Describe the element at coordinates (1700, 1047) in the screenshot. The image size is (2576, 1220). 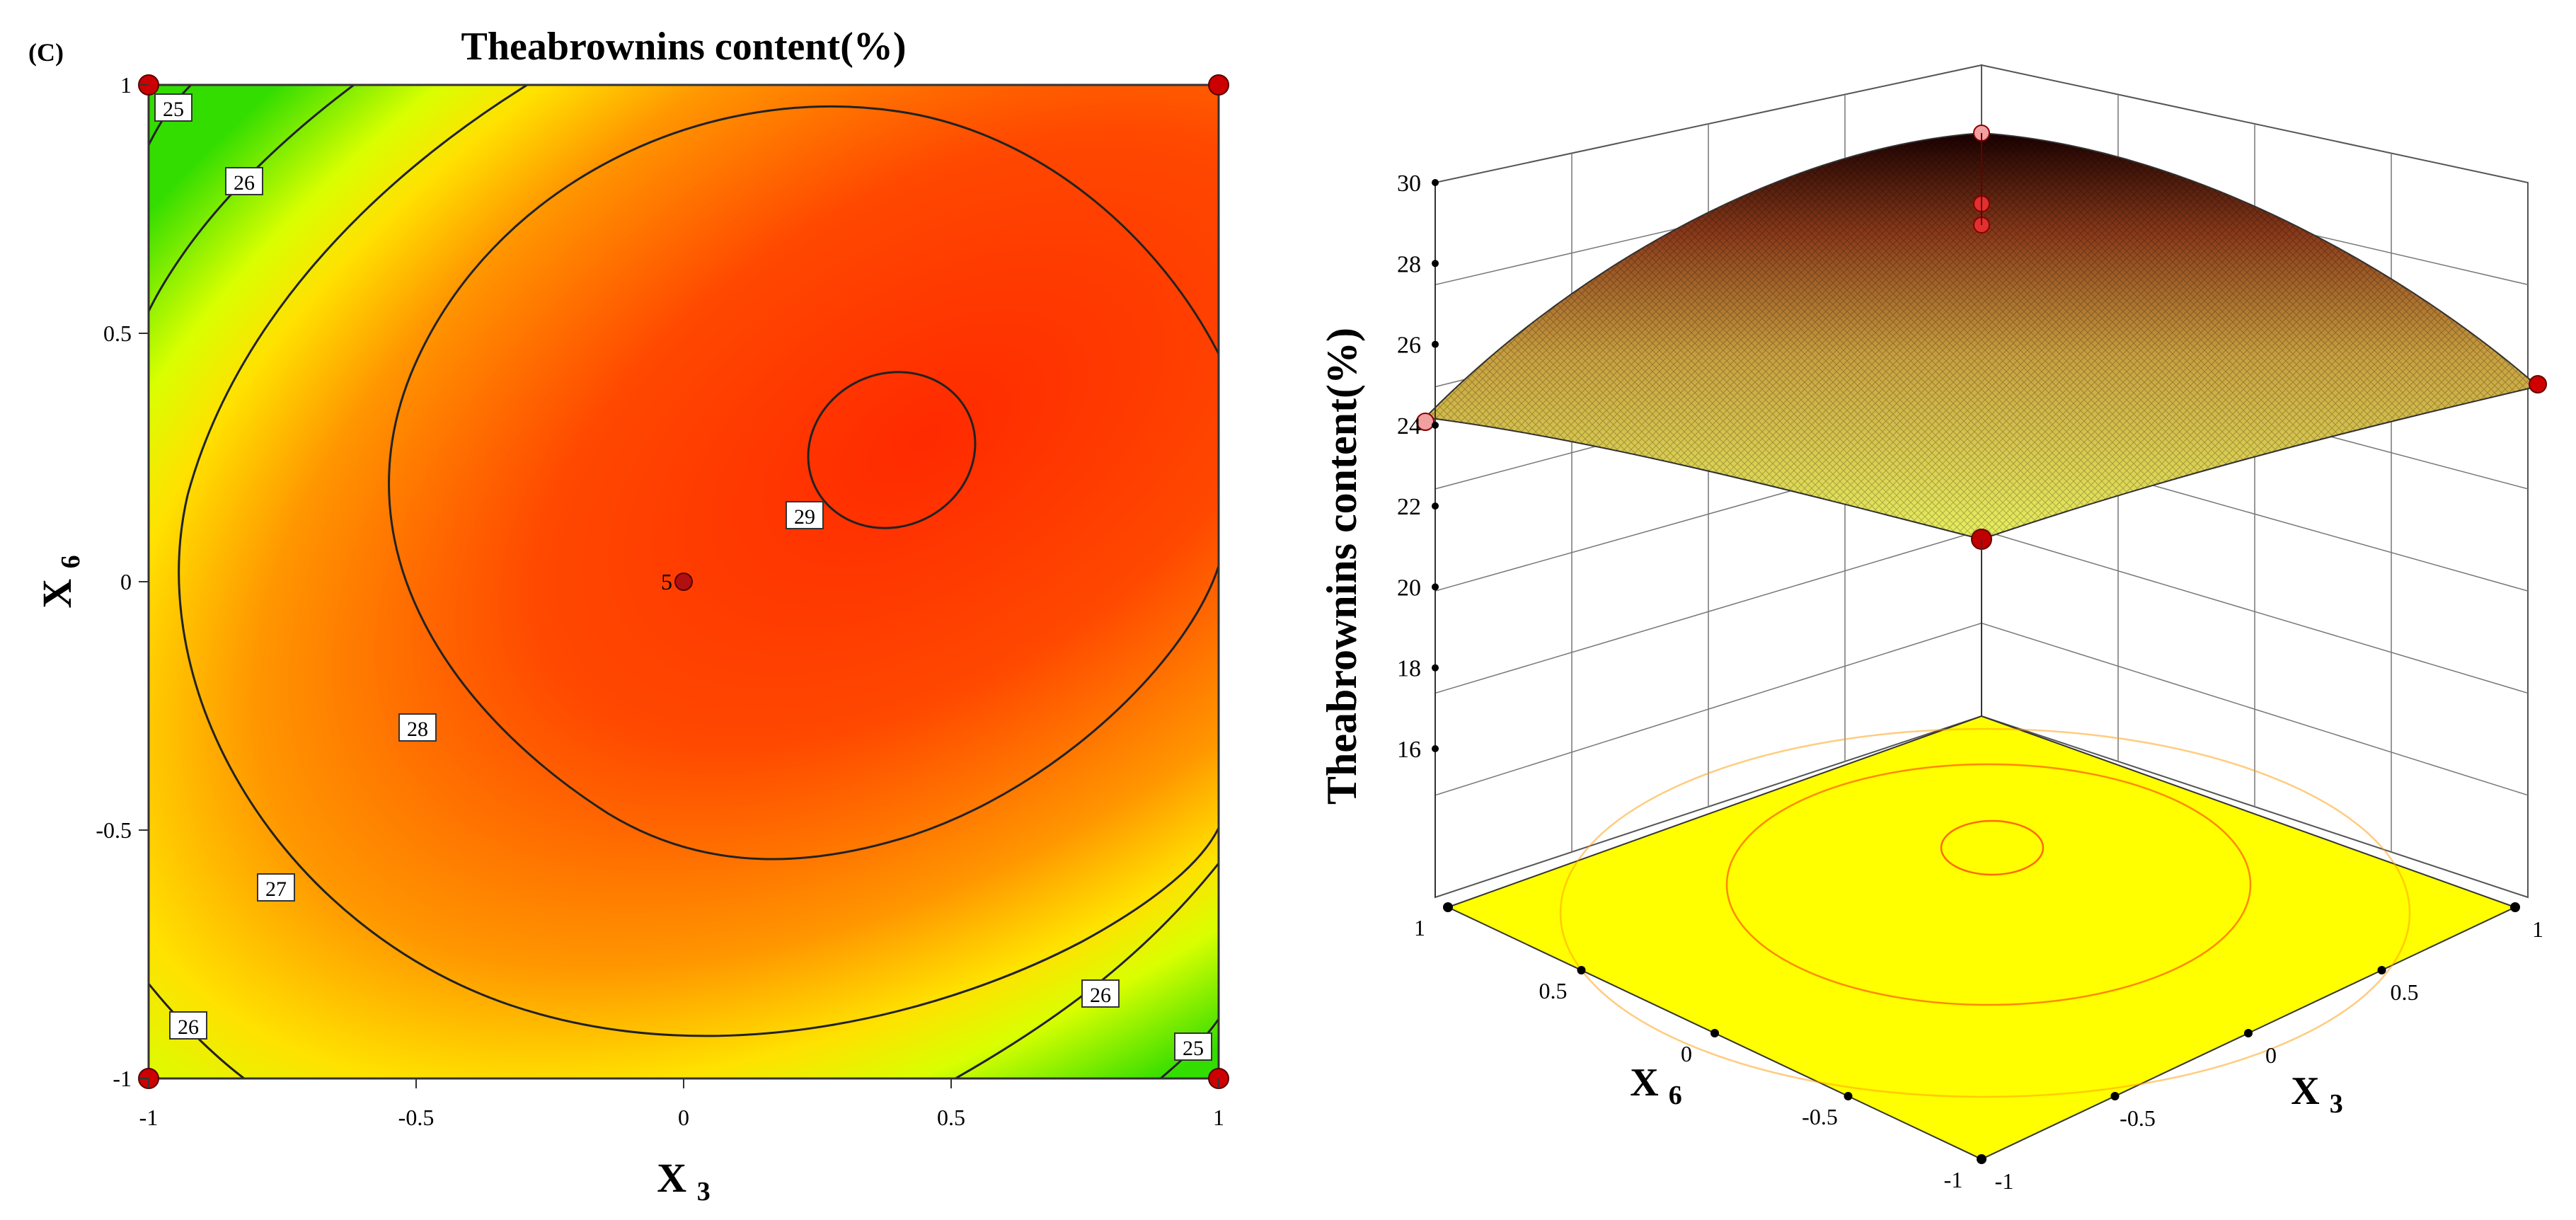
I see `x6-axis-ticks: 1 0.5 0 -0.5 -1` at that location.